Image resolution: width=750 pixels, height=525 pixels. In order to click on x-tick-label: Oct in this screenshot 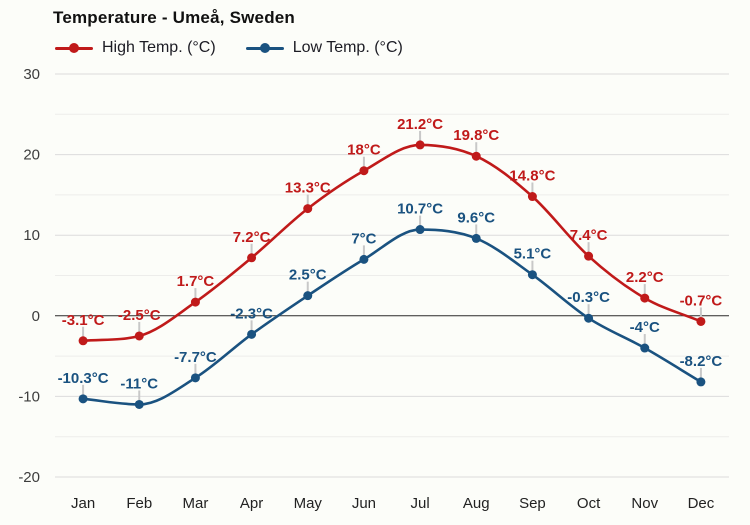, I will do `click(589, 503)`.